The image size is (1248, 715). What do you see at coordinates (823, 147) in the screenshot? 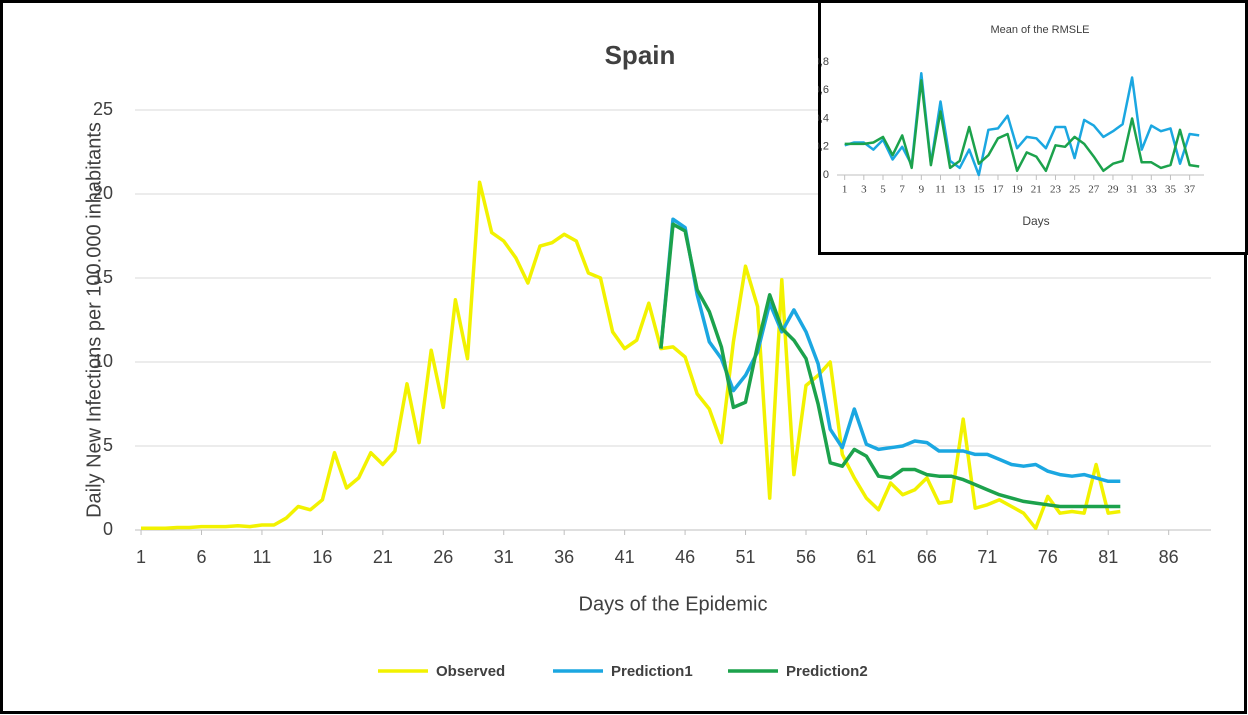
I see `y-tick-label: 0,2` at bounding box center [823, 147].